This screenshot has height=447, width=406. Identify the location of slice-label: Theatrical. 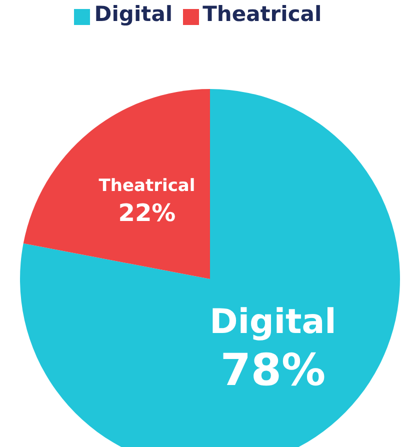
(147, 186).